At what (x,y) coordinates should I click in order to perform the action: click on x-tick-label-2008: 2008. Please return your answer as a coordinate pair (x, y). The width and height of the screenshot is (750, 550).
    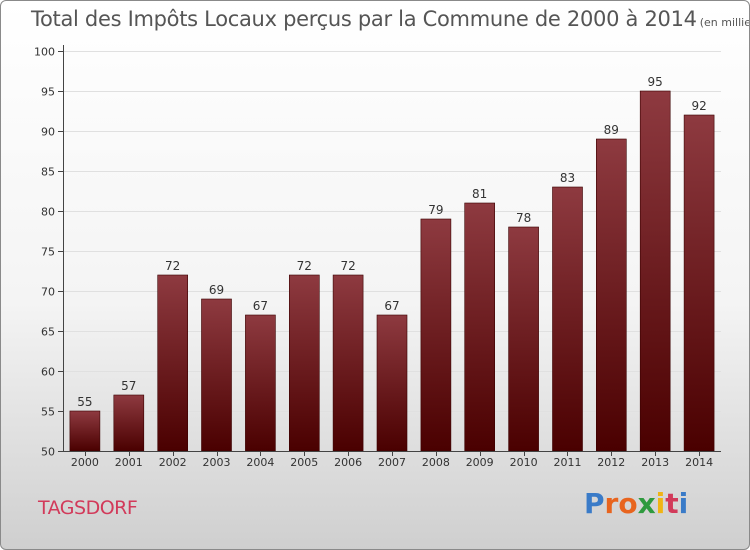
    Looking at the image, I should click on (436, 462).